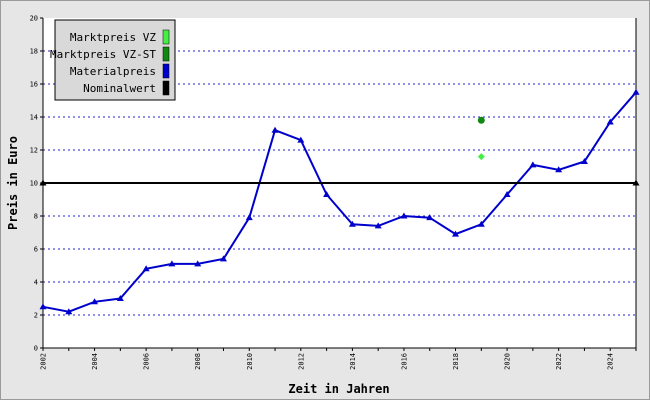  What do you see at coordinates (249, 217) in the screenshot?
I see `point-materialpreis-2010` at bounding box center [249, 217].